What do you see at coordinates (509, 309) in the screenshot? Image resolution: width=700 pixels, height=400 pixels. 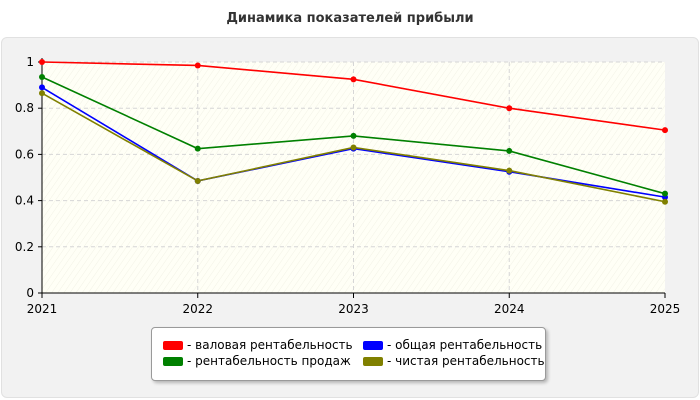 I see `x-tick-label: 2024` at bounding box center [509, 309].